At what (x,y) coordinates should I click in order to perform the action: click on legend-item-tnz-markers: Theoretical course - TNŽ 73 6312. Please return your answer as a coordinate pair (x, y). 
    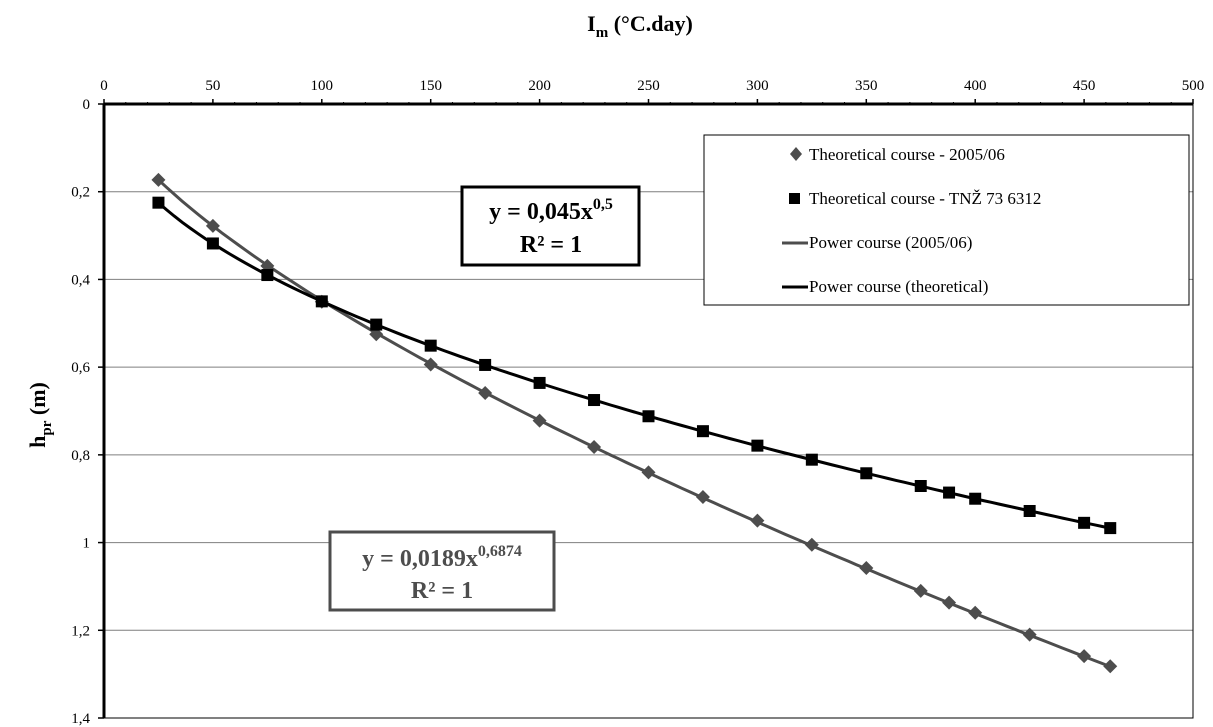
    Looking at the image, I should click on (915, 198).